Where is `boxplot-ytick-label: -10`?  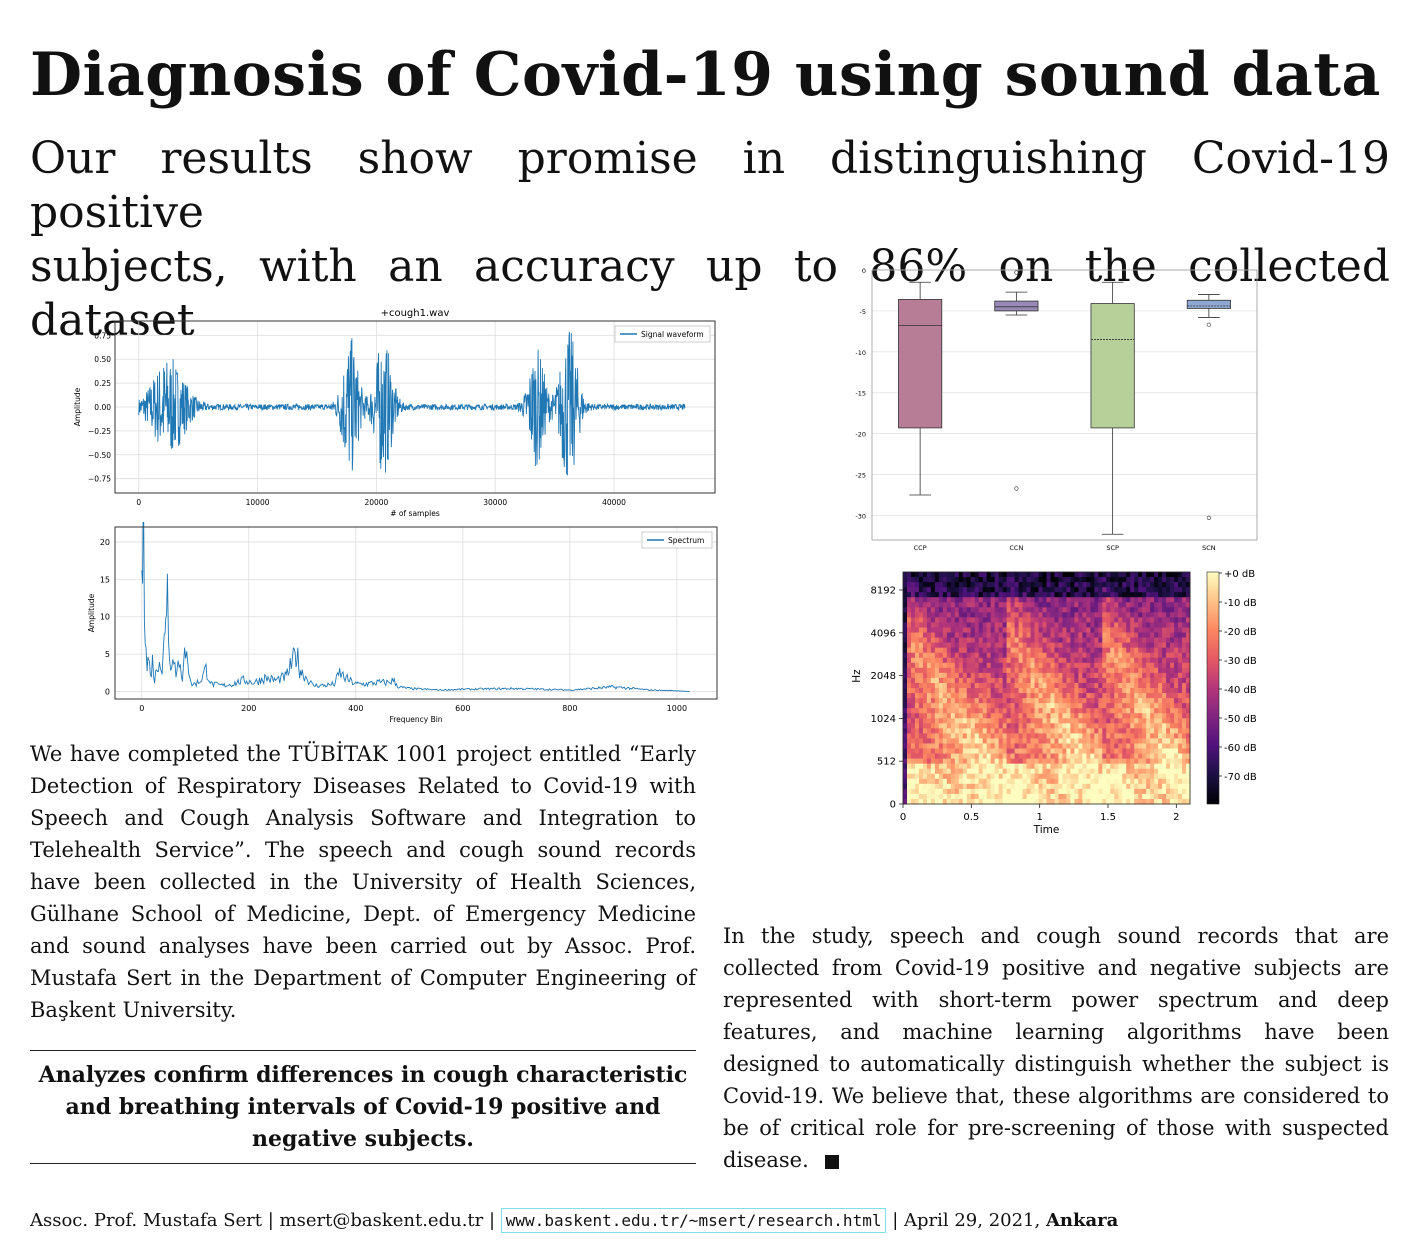 boxplot-ytick-label: -10 is located at coordinates (860, 353).